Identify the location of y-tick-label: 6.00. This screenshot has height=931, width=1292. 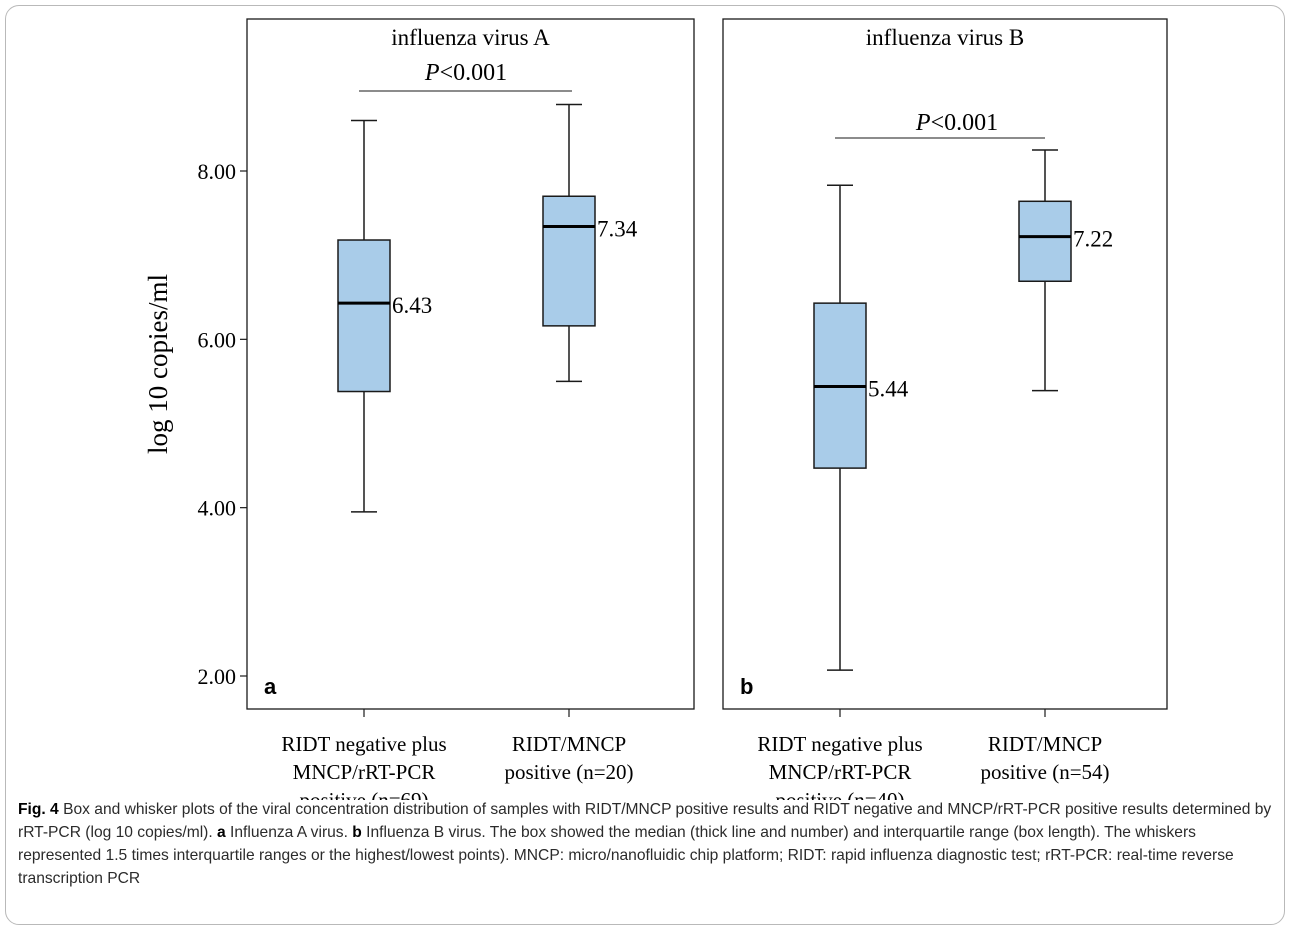
(217, 339).